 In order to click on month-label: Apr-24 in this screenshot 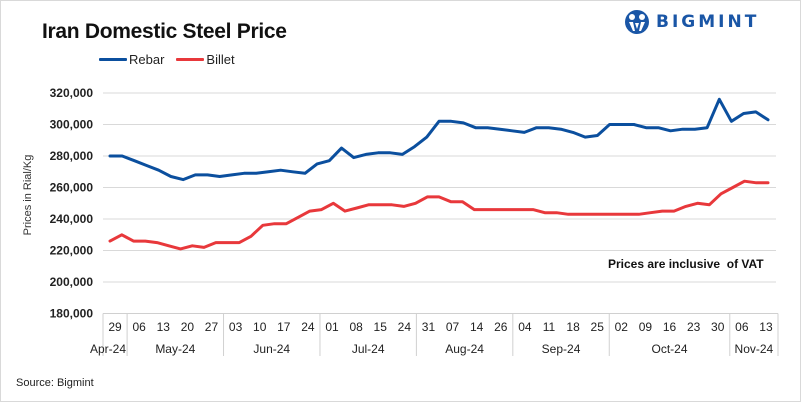, I will do `click(108, 349)`.